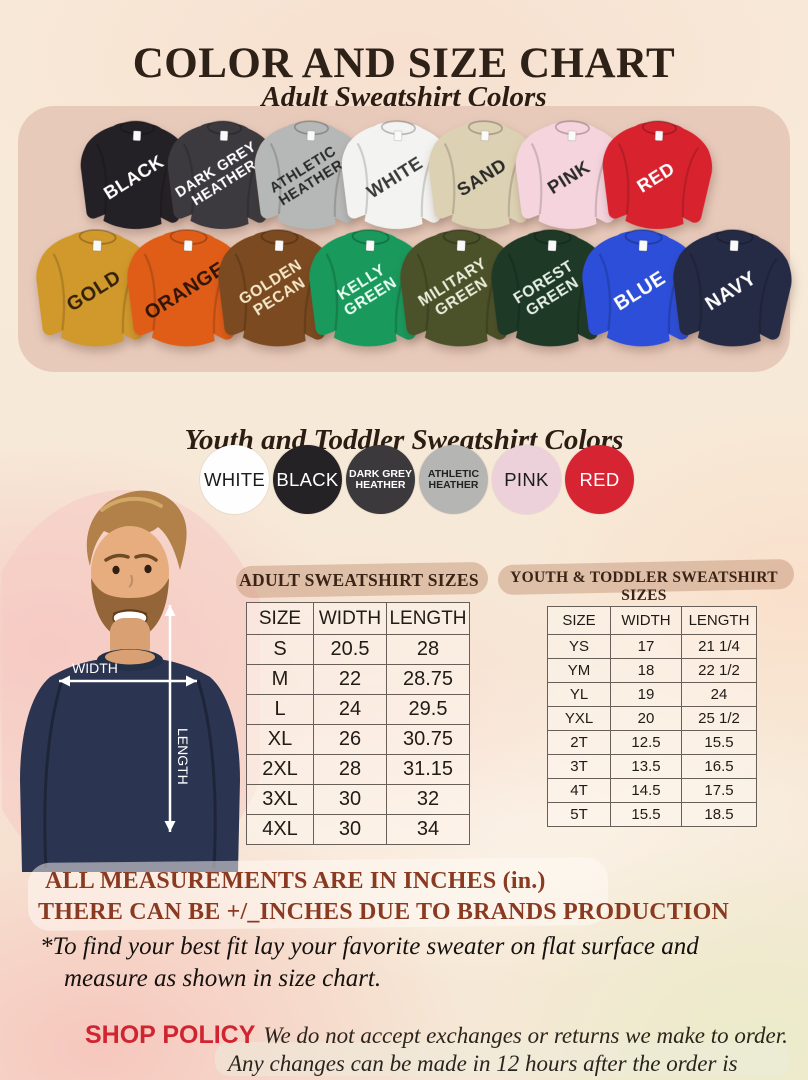  Describe the element at coordinates (641, 287) in the screenshot. I see `sweatshirt-swatch: BLUE` at that location.